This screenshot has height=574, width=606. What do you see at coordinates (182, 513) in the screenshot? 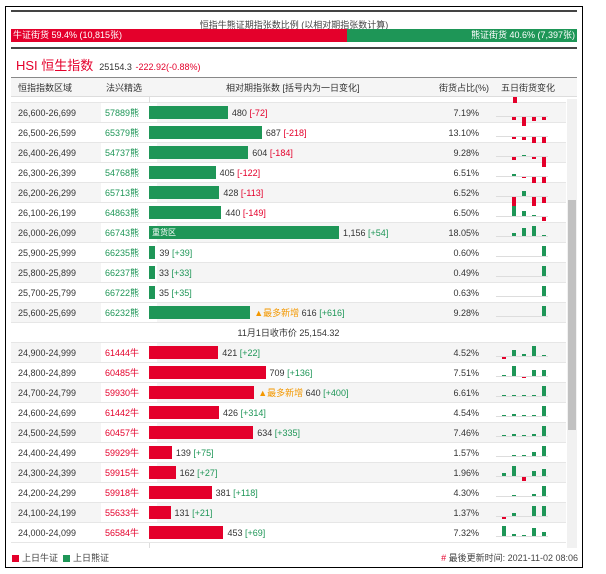
I see `qty-number: 131` at bounding box center [182, 513].